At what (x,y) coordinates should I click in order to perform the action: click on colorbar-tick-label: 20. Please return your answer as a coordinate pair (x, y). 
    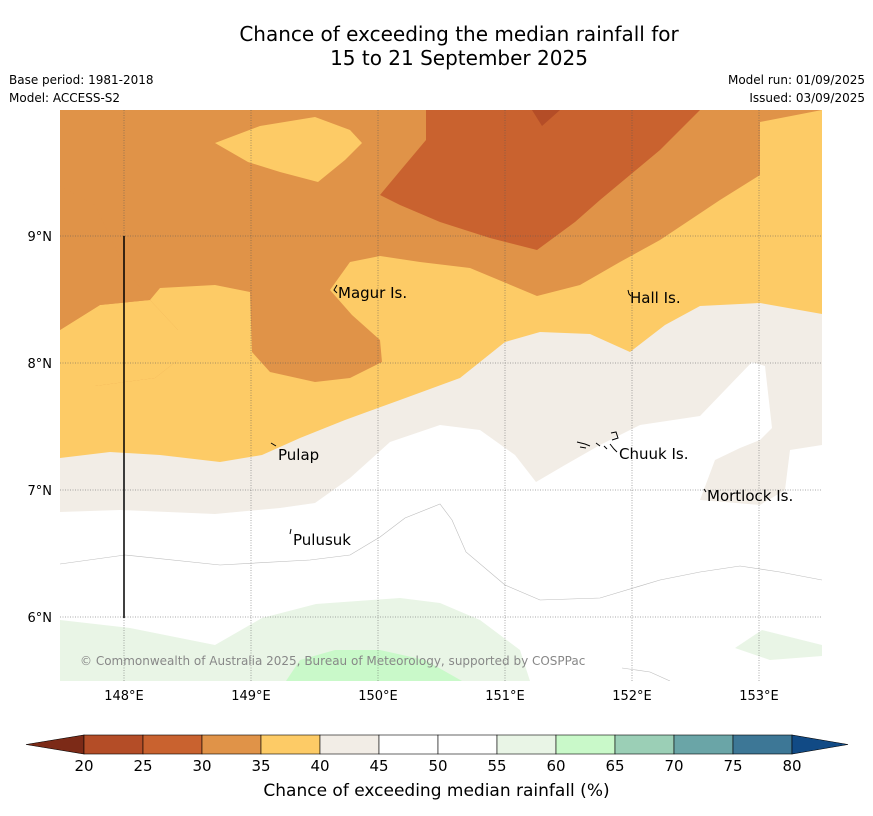
    Looking at the image, I should click on (83, 766).